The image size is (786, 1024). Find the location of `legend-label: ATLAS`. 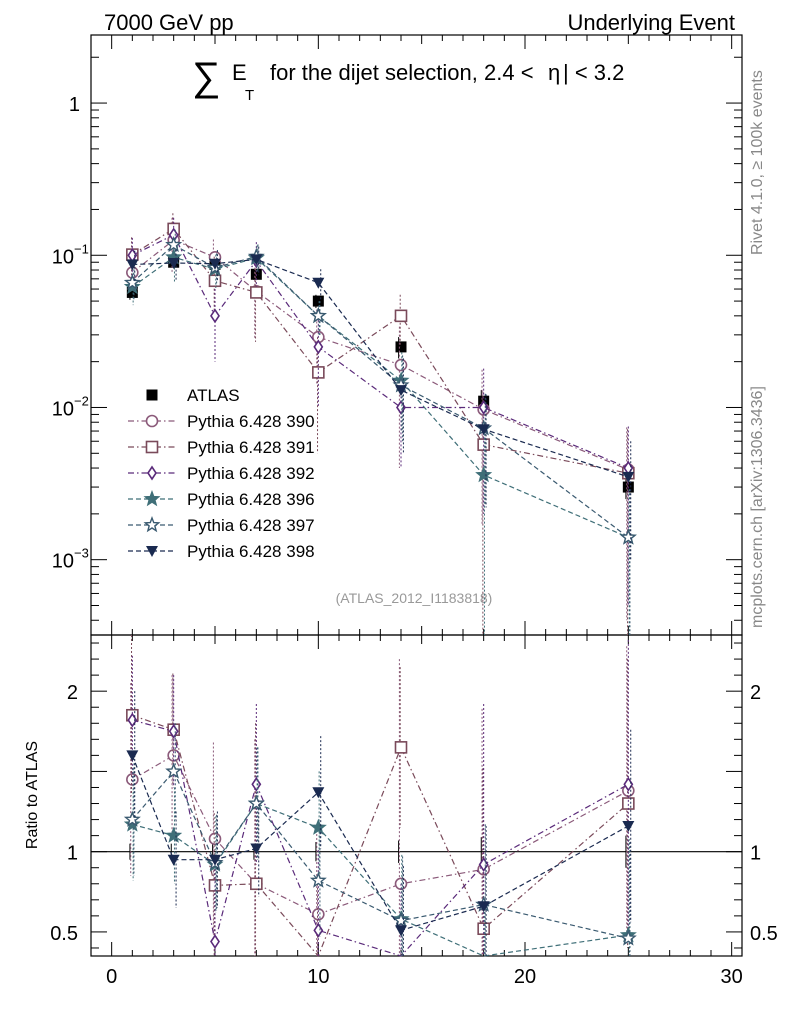

legend-label: ATLAS is located at coordinates (213, 395).